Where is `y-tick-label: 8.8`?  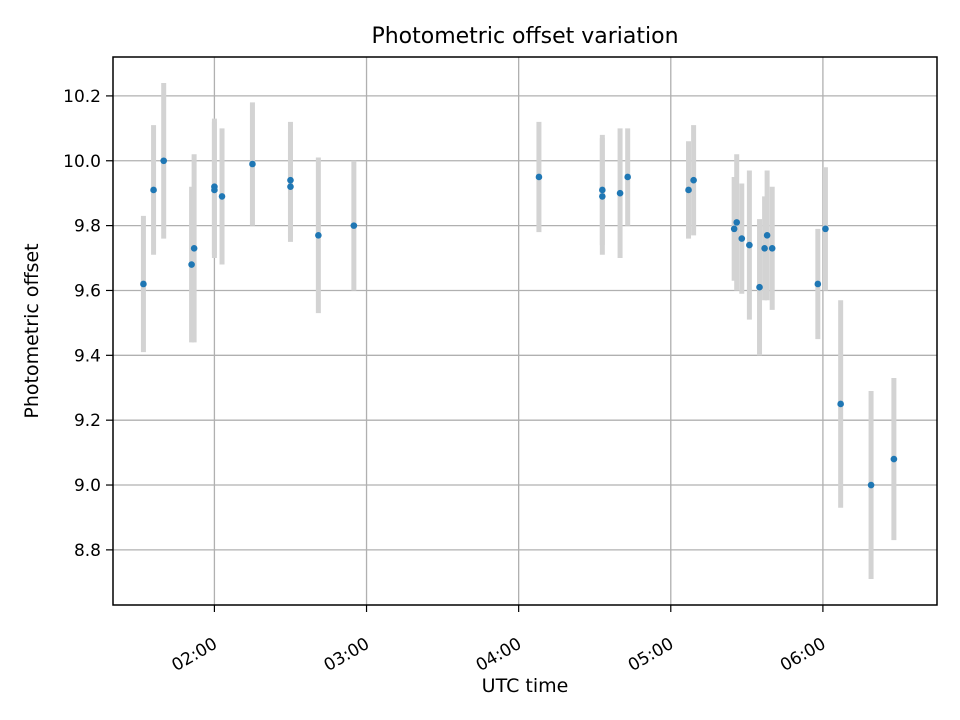 y-tick-label: 8.8 is located at coordinates (87, 551).